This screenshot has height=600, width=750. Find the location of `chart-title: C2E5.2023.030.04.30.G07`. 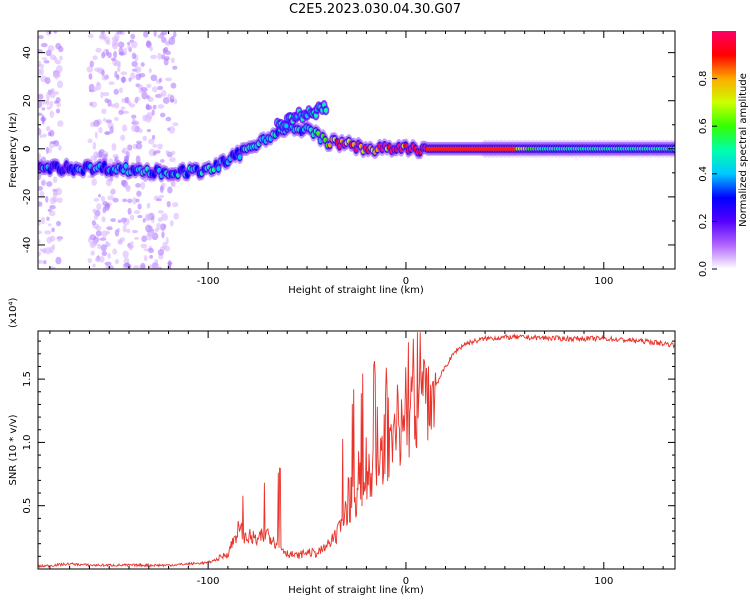

chart-title: C2E5.2023.030.04.30.G07 is located at coordinates (375, 9).